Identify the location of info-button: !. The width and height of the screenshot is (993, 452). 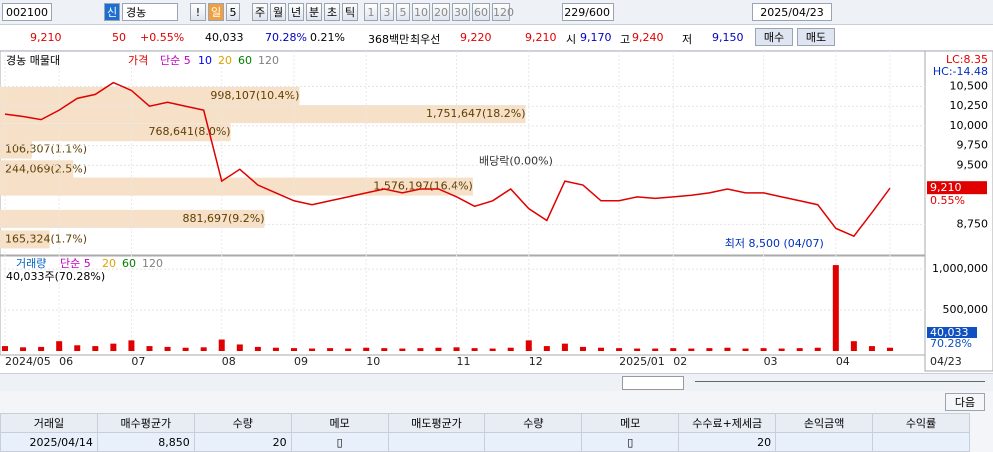
(198, 12).